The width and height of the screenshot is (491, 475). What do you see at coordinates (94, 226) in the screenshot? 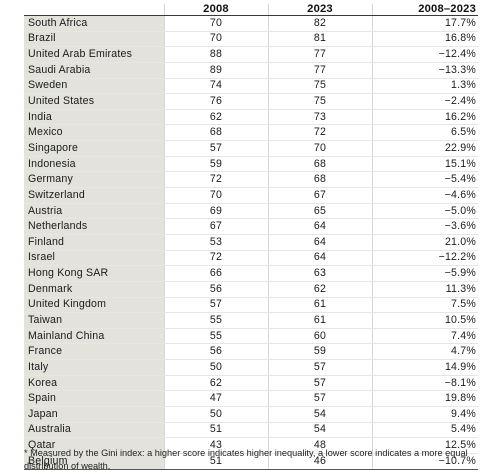
I see `country-cell: Netherlands` at bounding box center [94, 226].